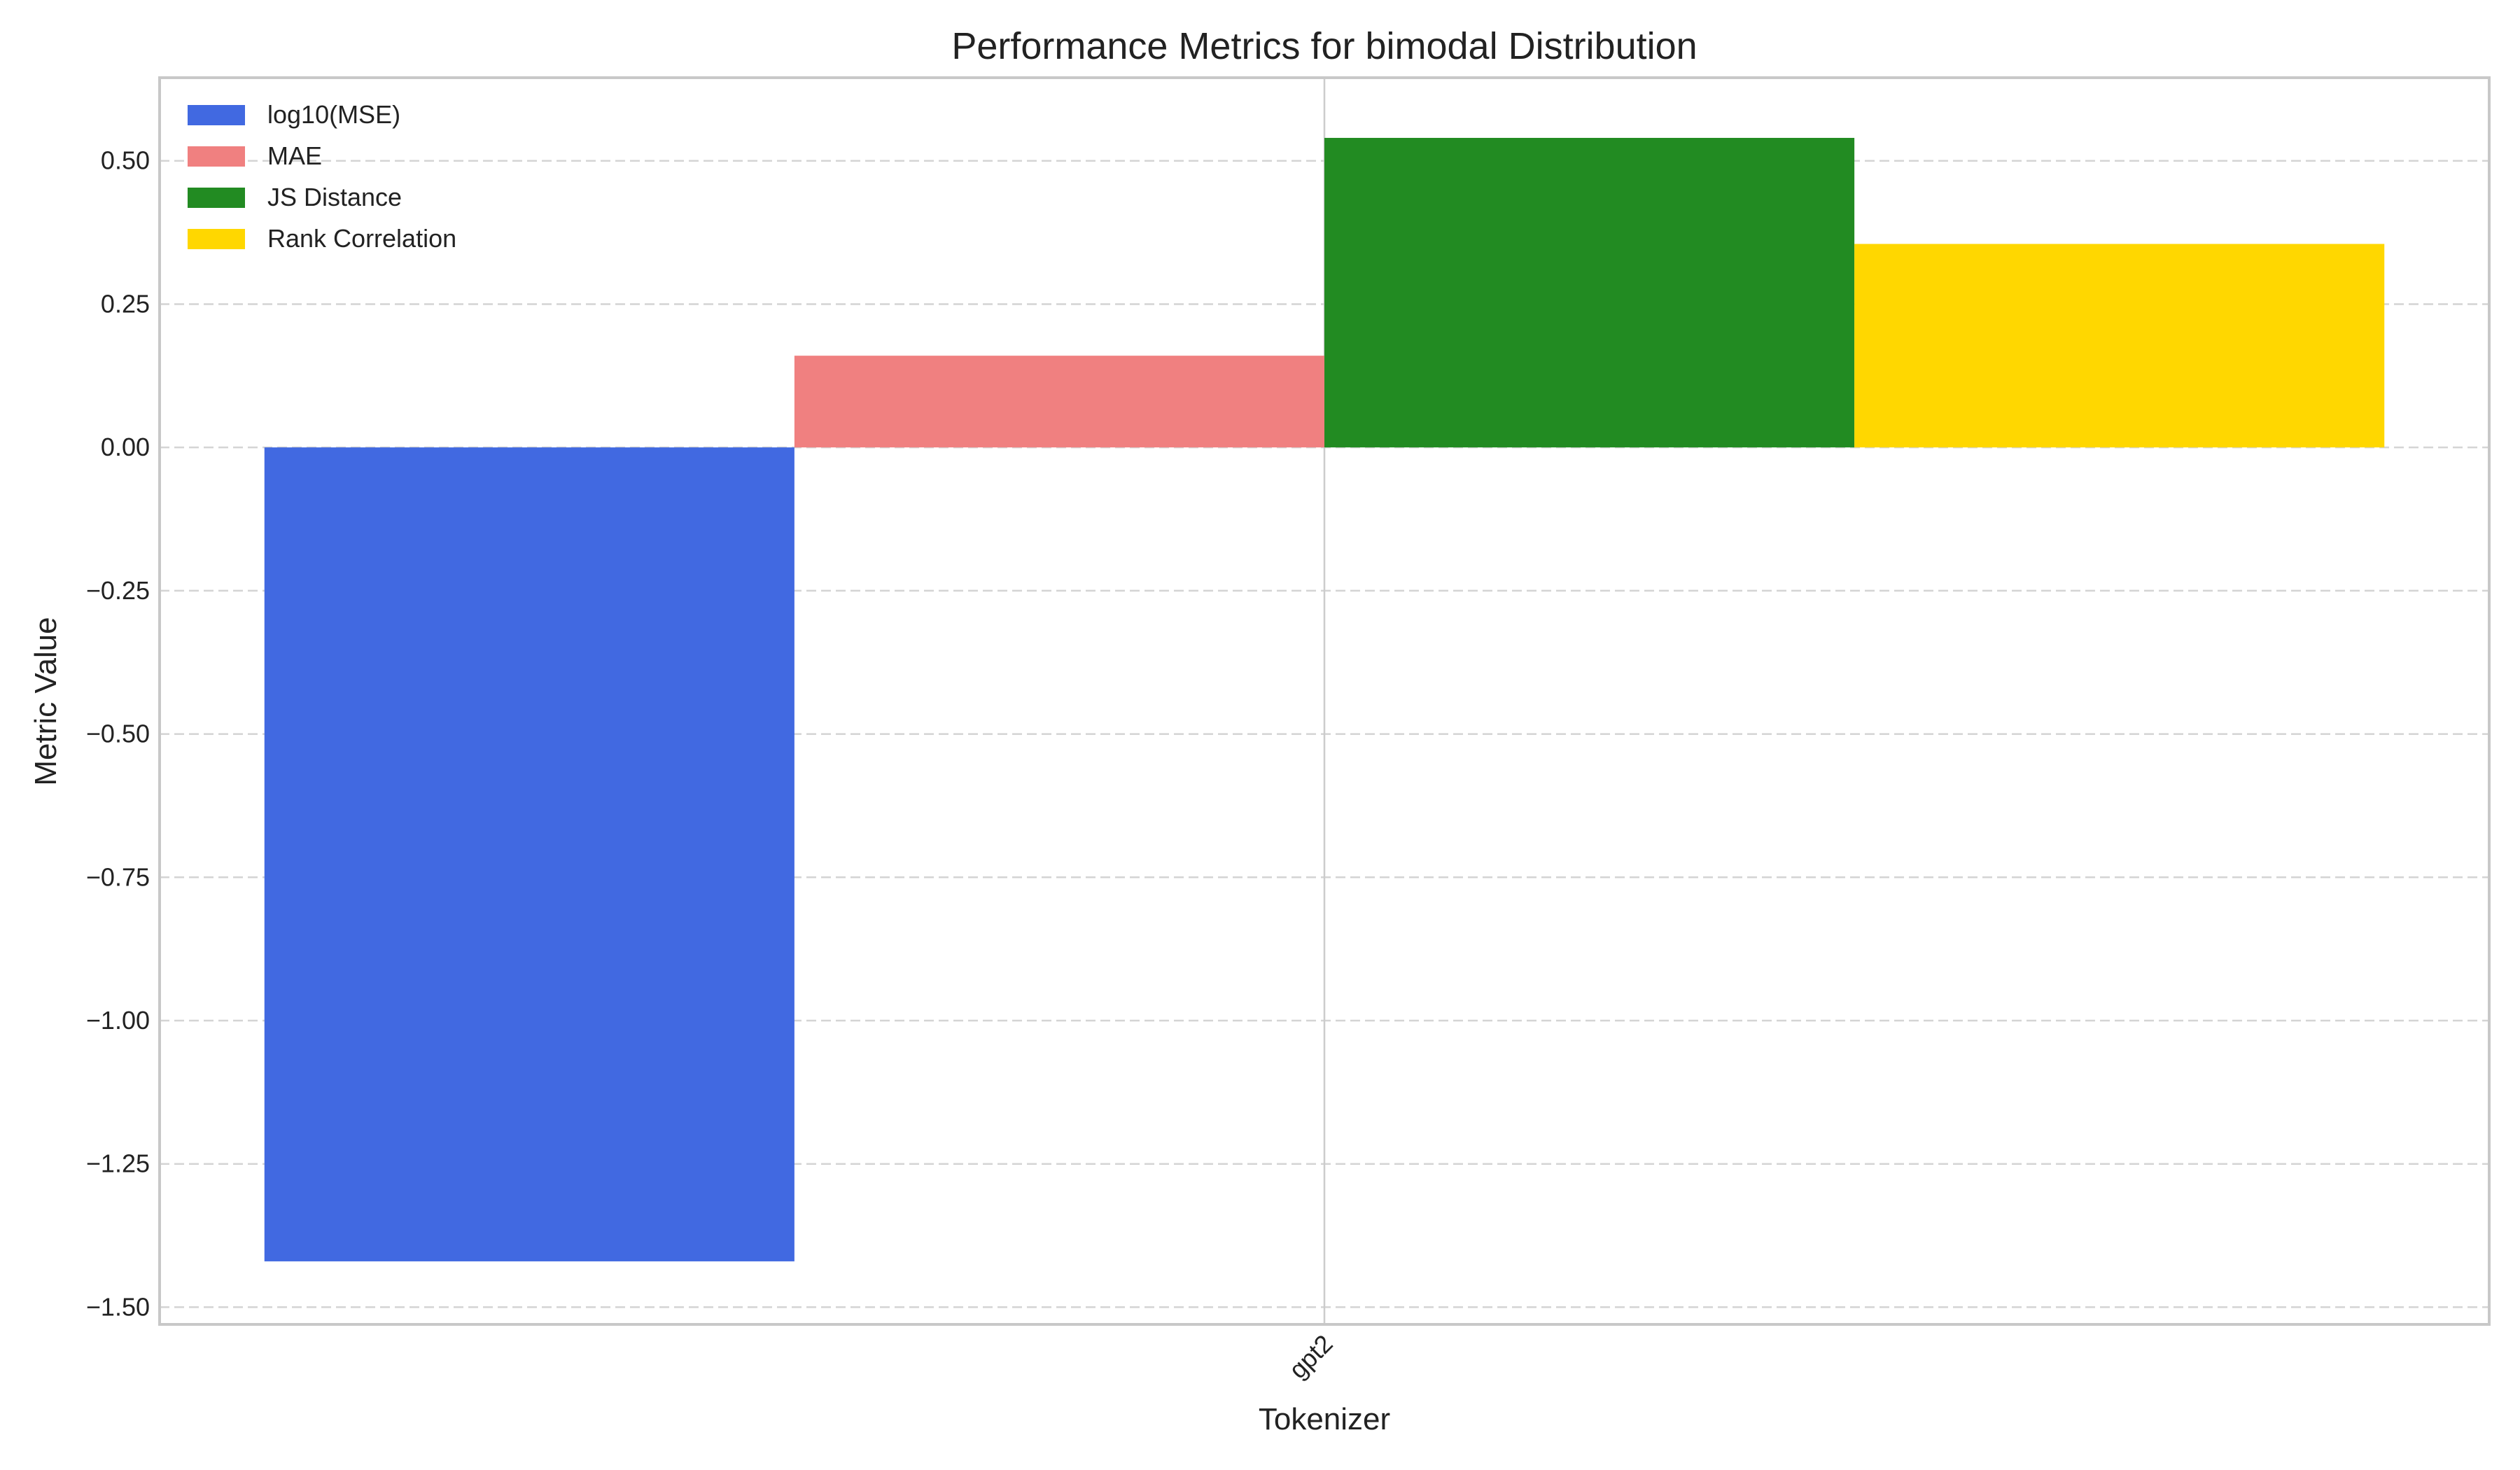 The width and height of the screenshot is (2520, 1470). Describe the element at coordinates (1059, 402) in the screenshot. I see `bar-mae-gpt2` at that location.